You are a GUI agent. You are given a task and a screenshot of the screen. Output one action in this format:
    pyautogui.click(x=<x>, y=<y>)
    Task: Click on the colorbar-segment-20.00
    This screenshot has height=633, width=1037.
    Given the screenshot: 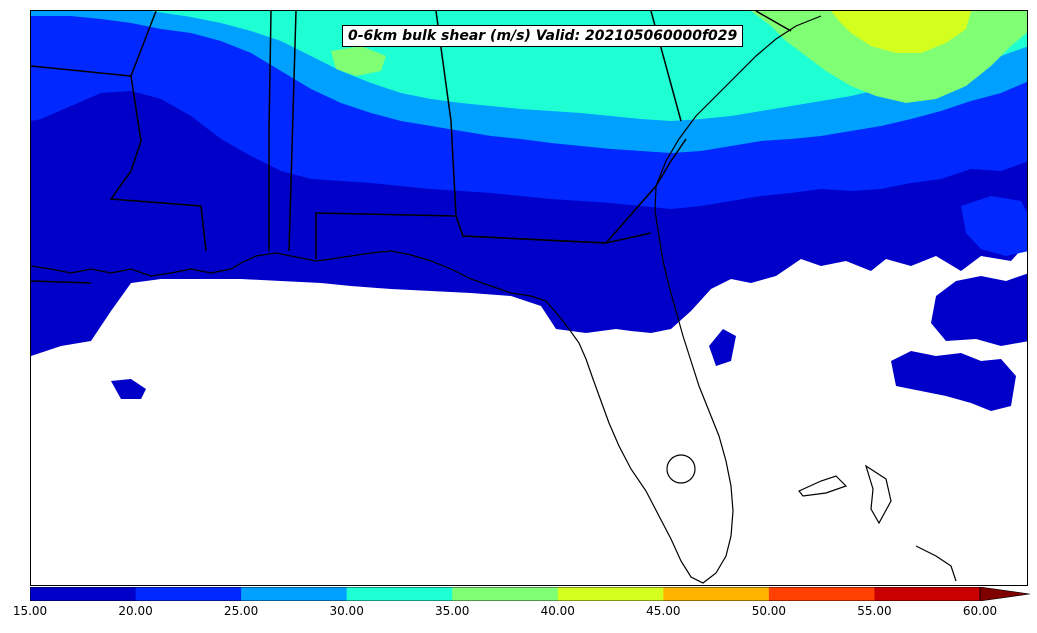 What is the action you would take?
    pyautogui.click(x=188, y=594)
    